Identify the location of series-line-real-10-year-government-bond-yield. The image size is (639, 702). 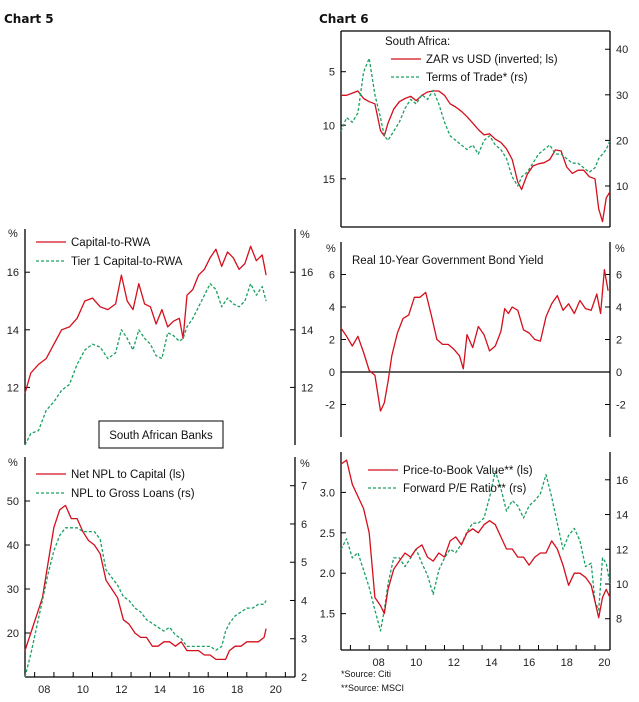
(474, 340).